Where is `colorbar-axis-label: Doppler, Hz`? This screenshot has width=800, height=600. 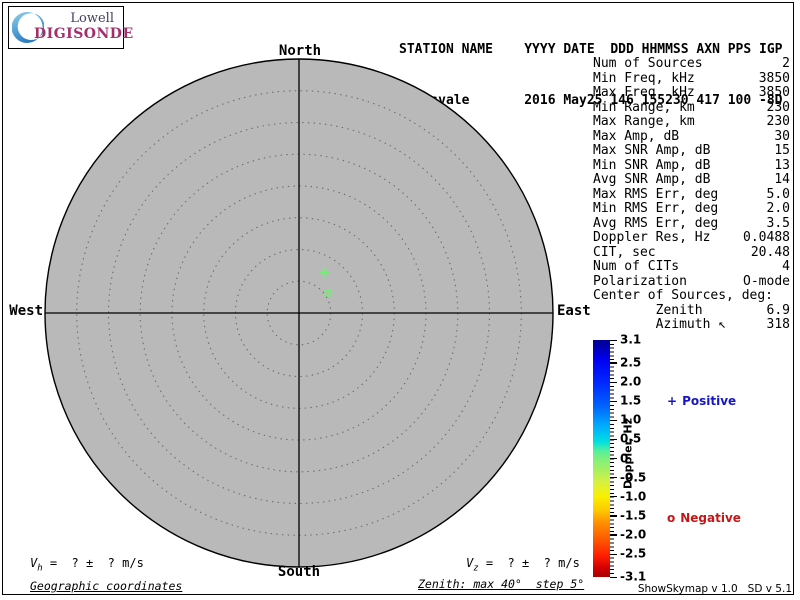 colorbar-axis-label: Doppler, Hz is located at coordinates (628, 453).